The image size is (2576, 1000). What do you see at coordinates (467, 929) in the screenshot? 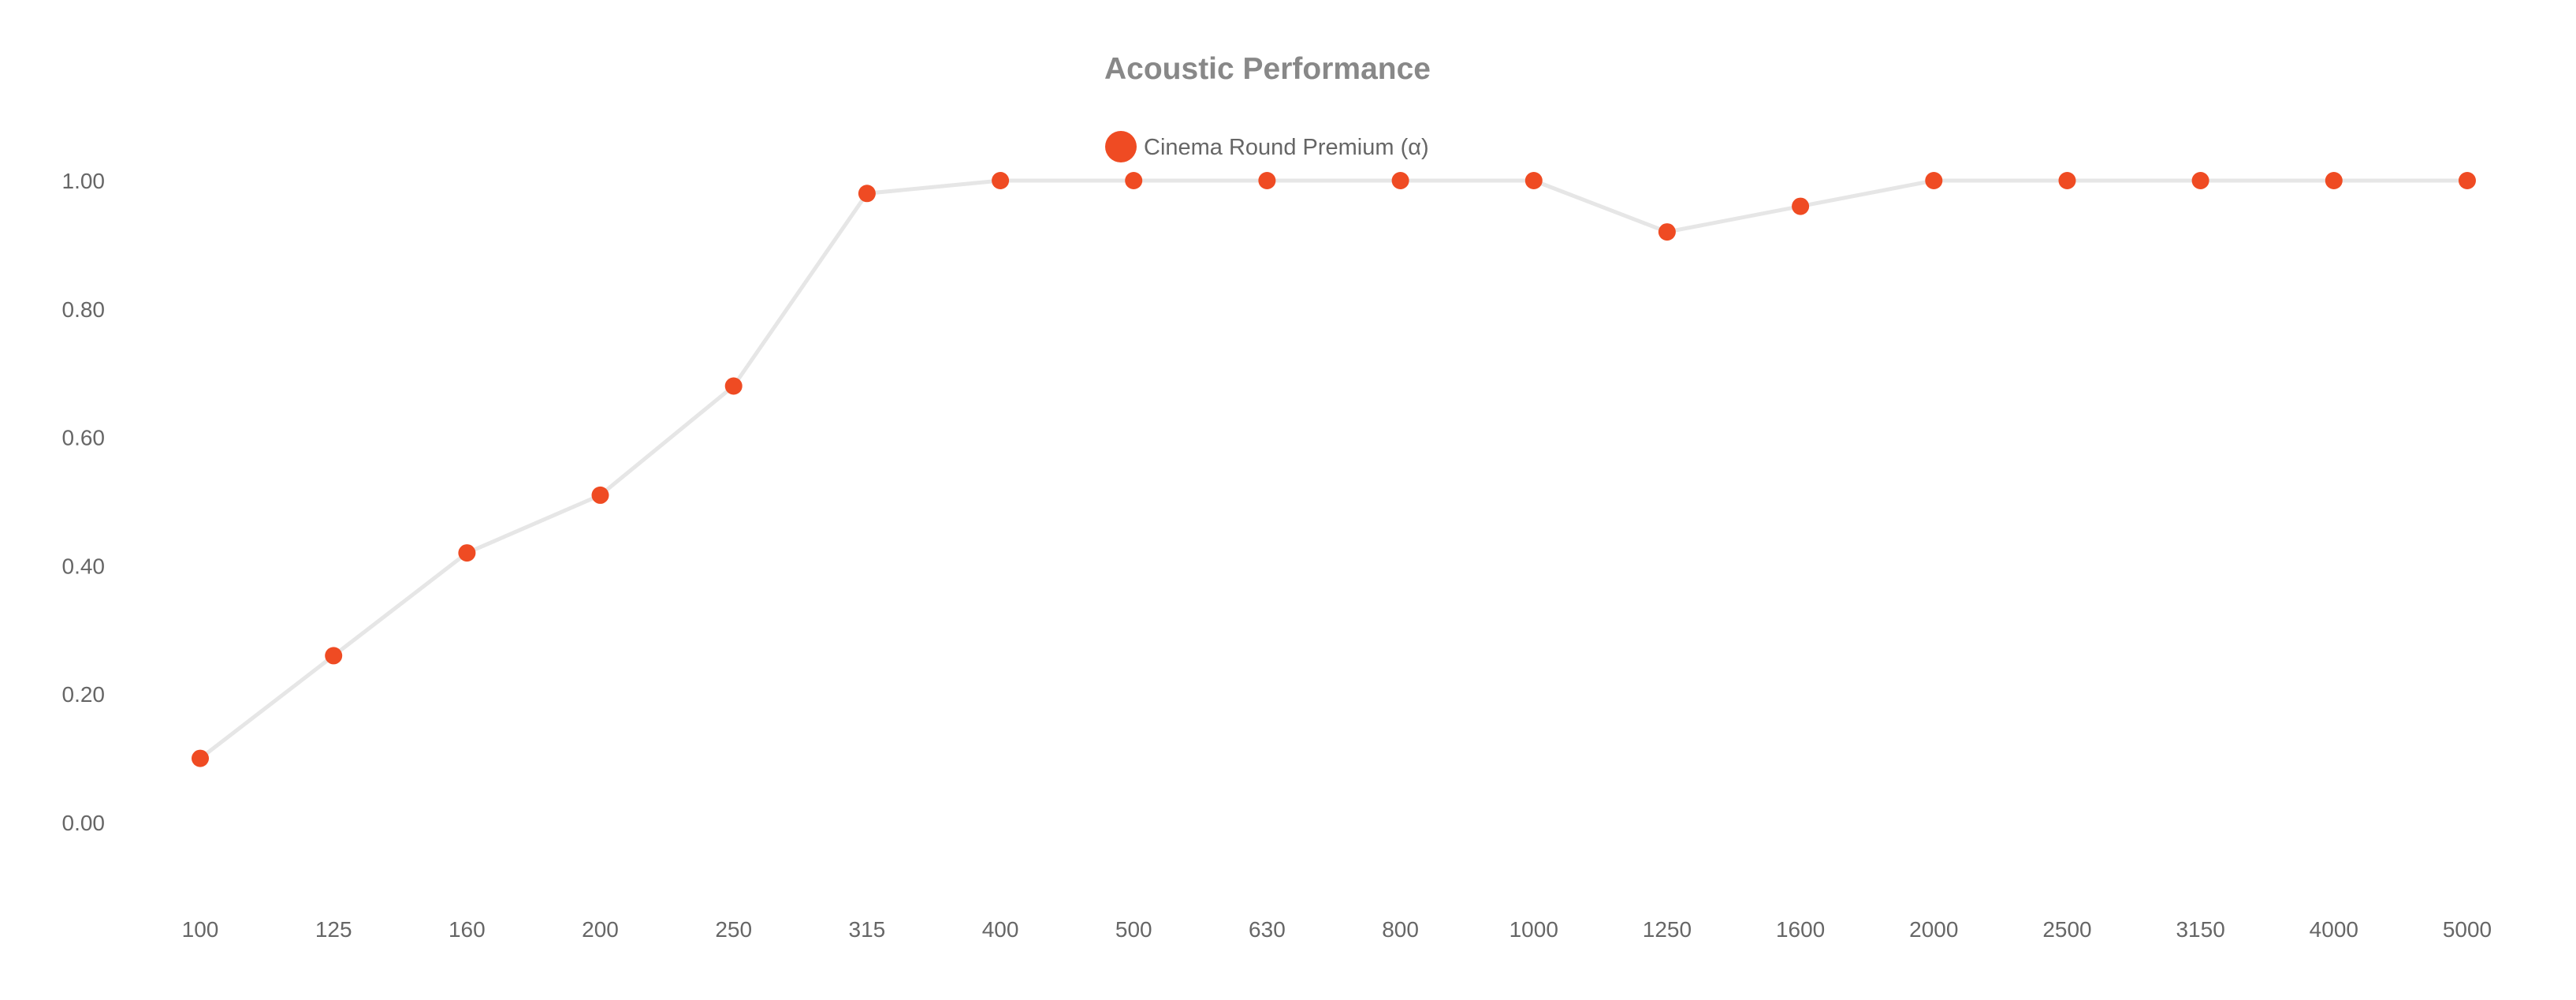
I see `x-tick-label: 160` at bounding box center [467, 929].